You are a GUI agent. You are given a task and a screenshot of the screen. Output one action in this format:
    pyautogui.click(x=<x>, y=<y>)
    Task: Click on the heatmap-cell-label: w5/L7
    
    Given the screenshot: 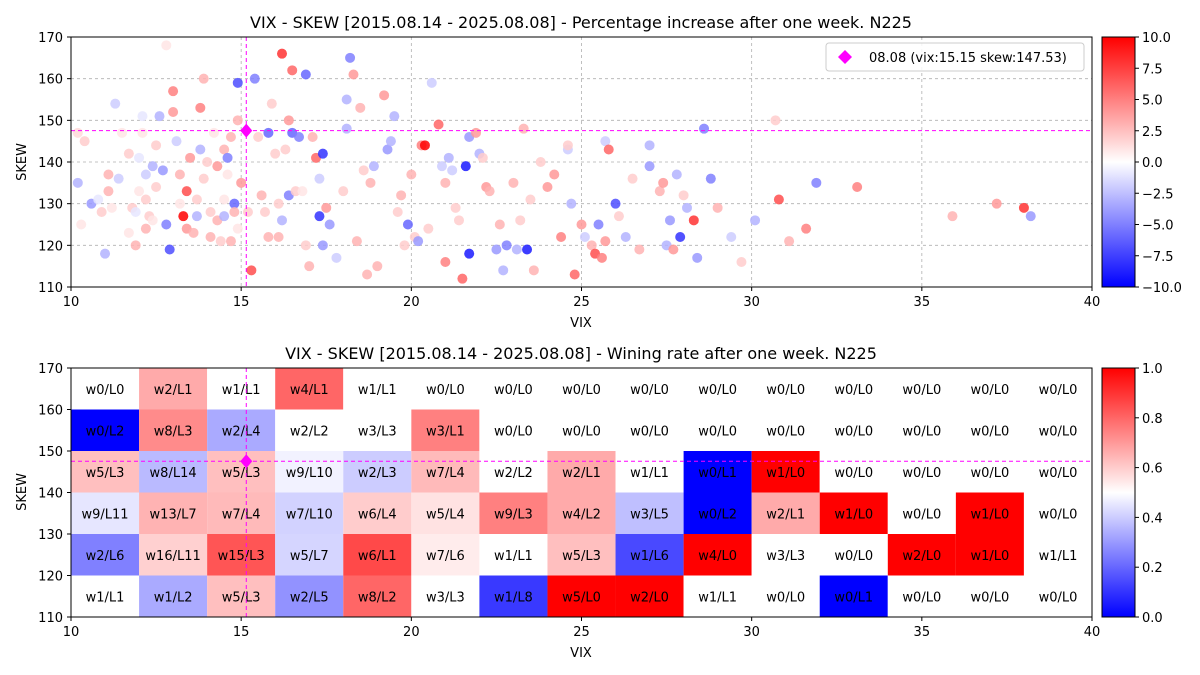 What is the action you would take?
    pyautogui.click(x=309, y=556)
    